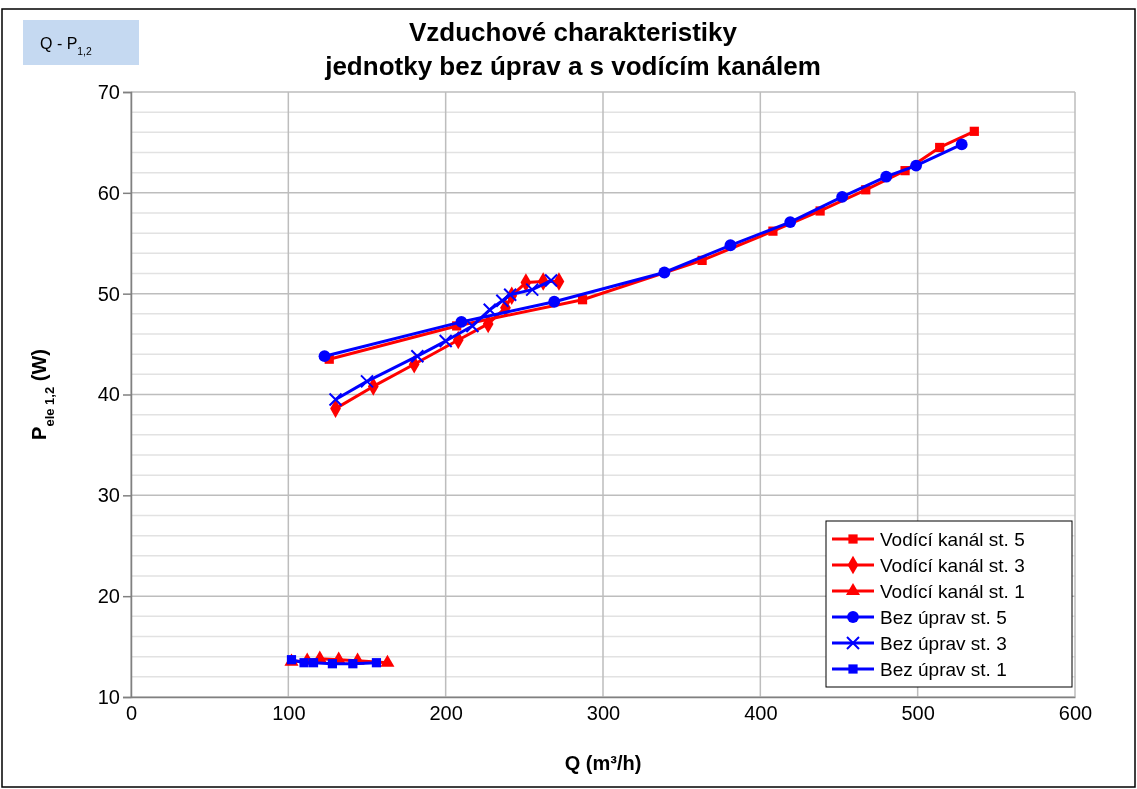 This screenshot has width=1137, height=789. I want to click on y-tick-label: 70, so click(108, 91).